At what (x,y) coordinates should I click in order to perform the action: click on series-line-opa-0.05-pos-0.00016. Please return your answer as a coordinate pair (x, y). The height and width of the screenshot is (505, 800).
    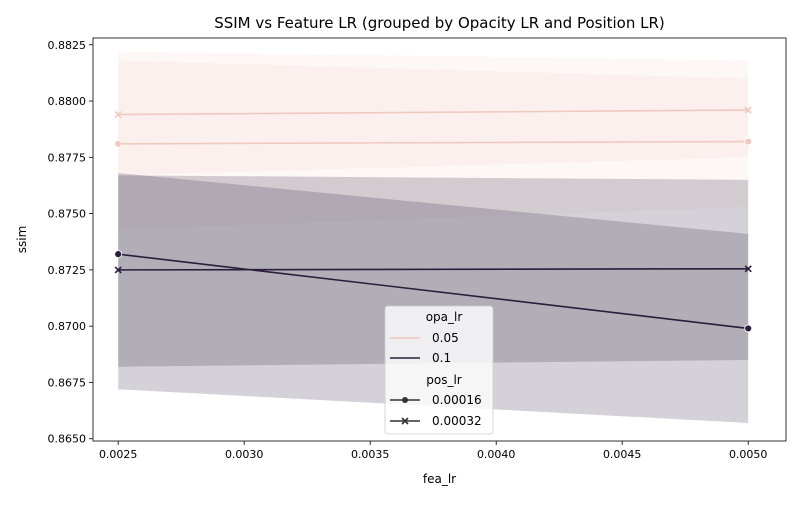
    Looking at the image, I should click on (433, 142).